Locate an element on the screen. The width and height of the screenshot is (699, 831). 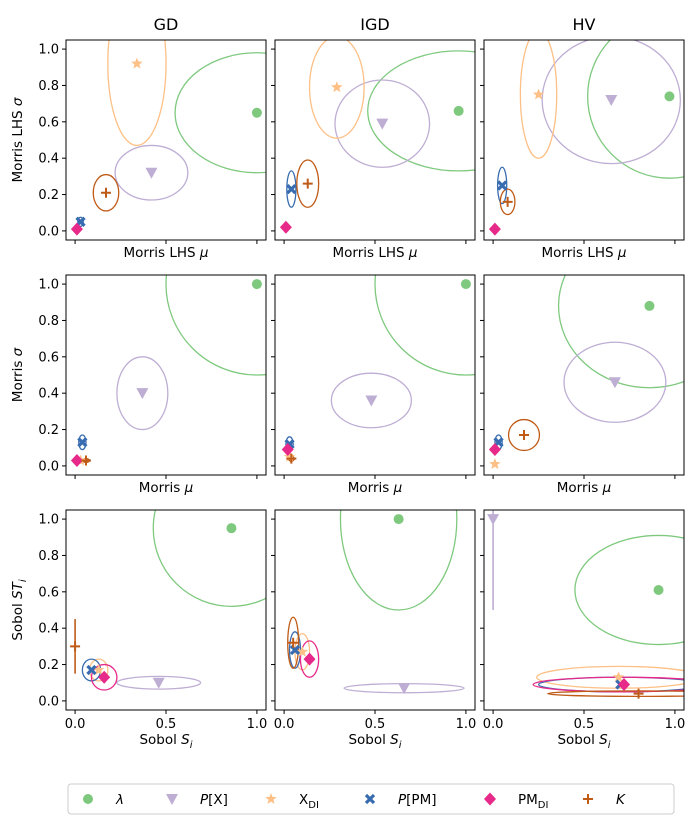
column-title: IGD is located at coordinates (374, 24).